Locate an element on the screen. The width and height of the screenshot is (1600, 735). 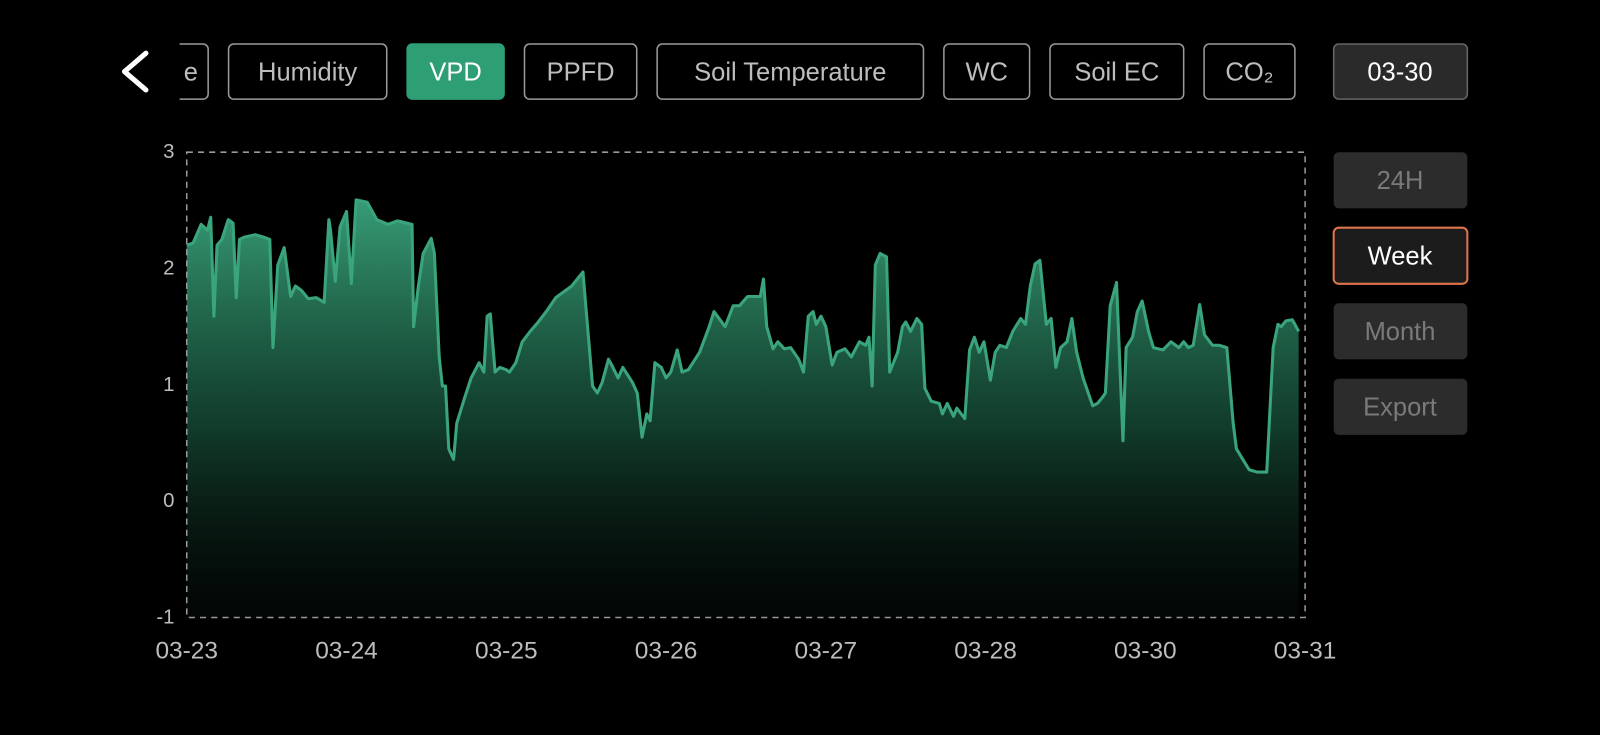
x-tick-label: 03-24 is located at coordinates (346, 651).